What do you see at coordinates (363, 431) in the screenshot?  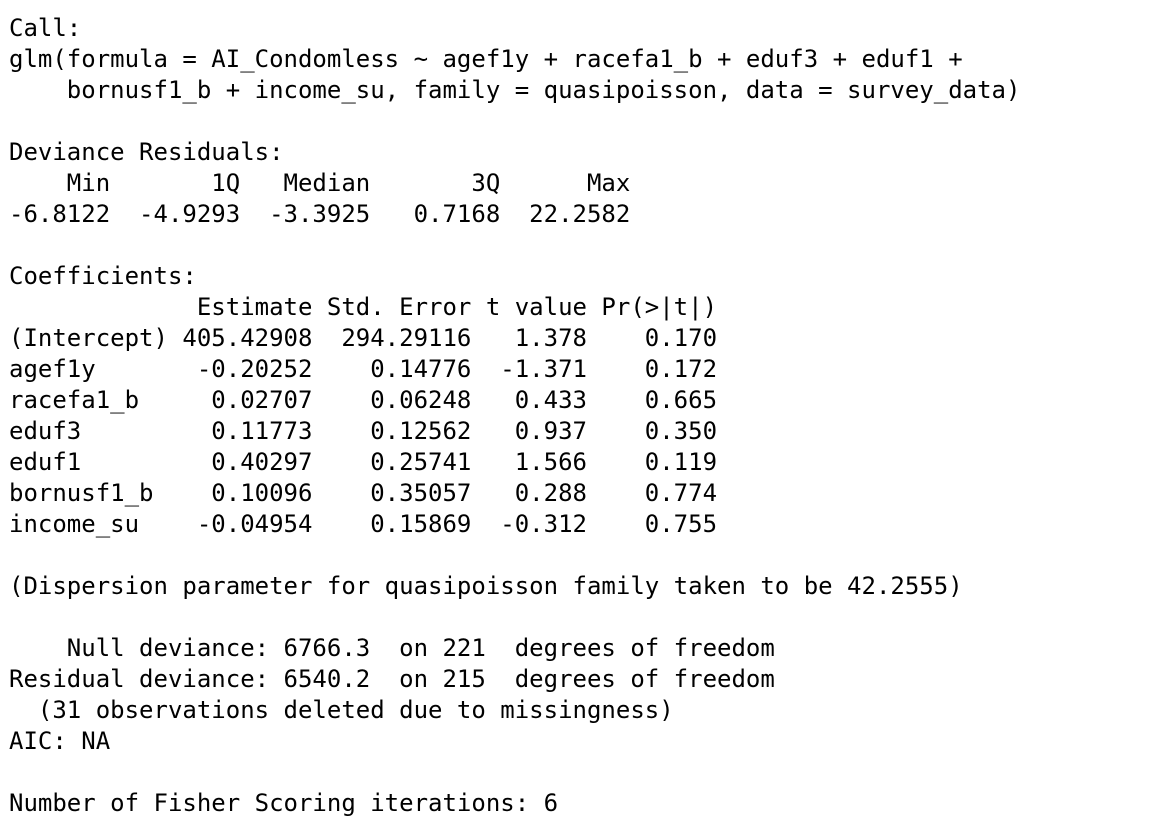 I see `coefficient-row: eduf3 0.11773 0.12562 0.937 0.350` at bounding box center [363, 431].